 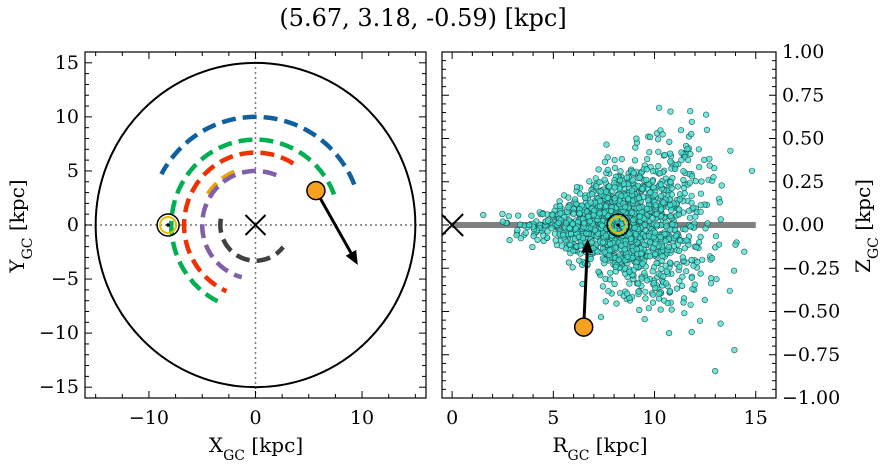 I want to click on y-tick-label: 10, so click(x=67, y=117).